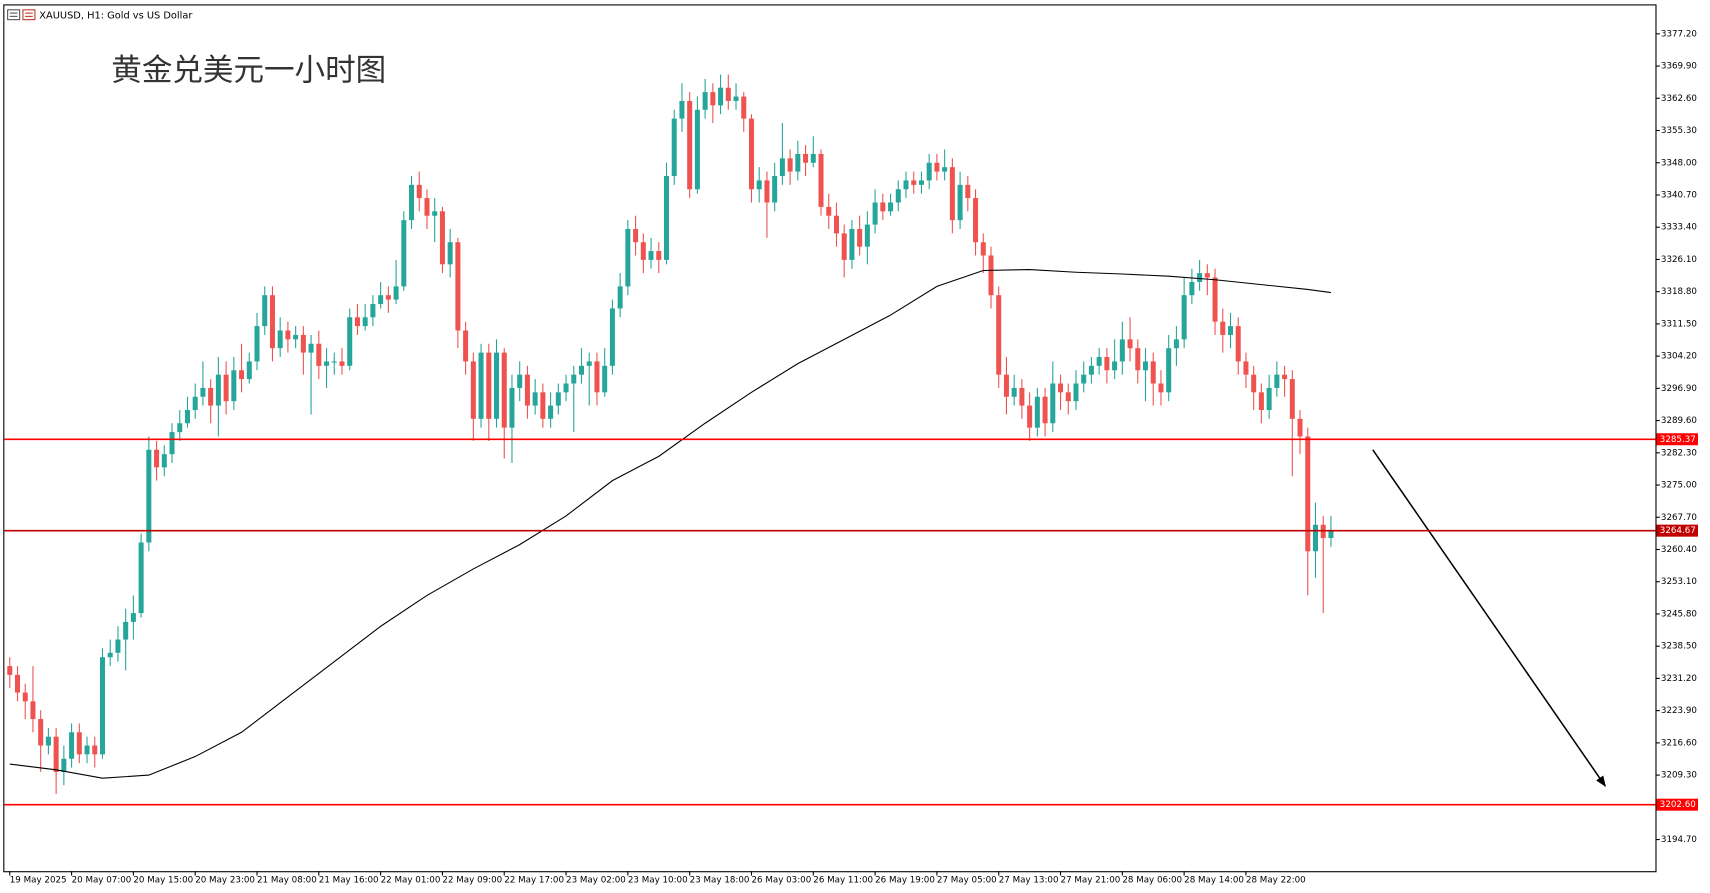  What do you see at coordinates (967, 880) in the screenshot?
I see `x-tick-label: 27 May 05:00` at bounding box center [967, 880].